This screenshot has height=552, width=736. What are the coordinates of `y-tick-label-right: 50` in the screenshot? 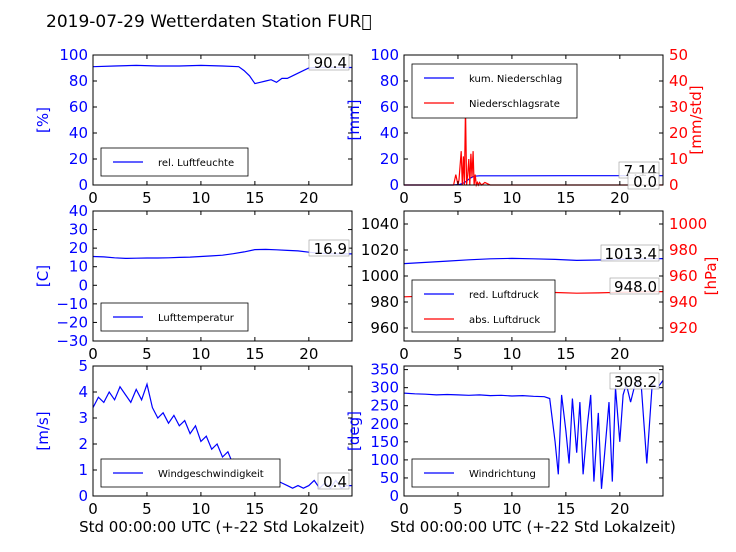 It's located at (678, 55).